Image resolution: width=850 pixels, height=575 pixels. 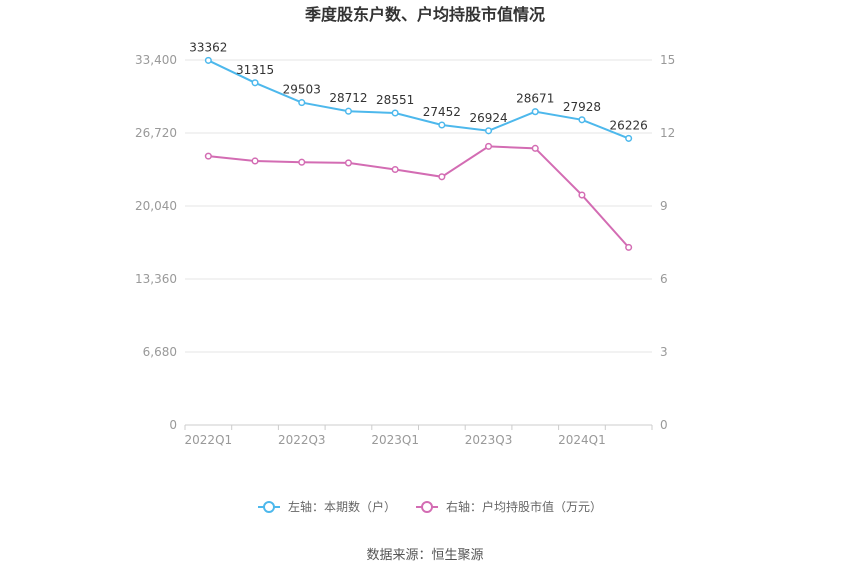 What do you see at coordinates (156, 279) in the screenshot?
I see `left-tick-label: 13,360` at bounding box center [156, 279].